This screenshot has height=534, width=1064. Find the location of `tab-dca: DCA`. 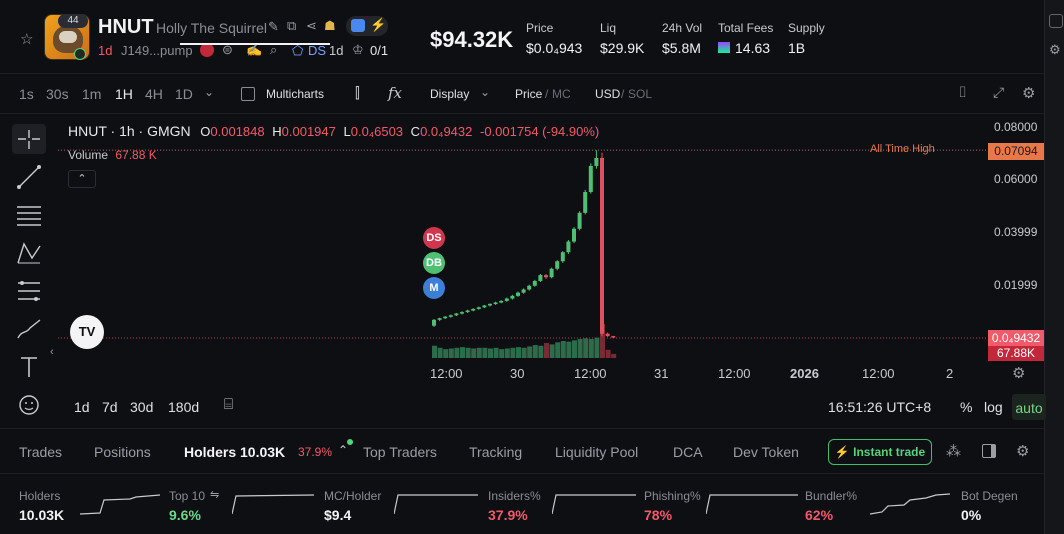

tab-dca: DCA is located at coordinates (688, 452).